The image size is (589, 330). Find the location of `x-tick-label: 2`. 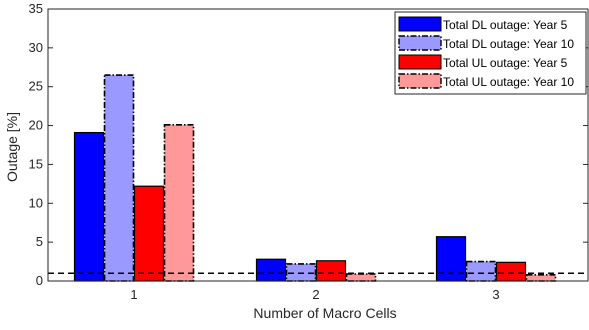

x-tick-label: 2 is located at coordinates (315, 294).